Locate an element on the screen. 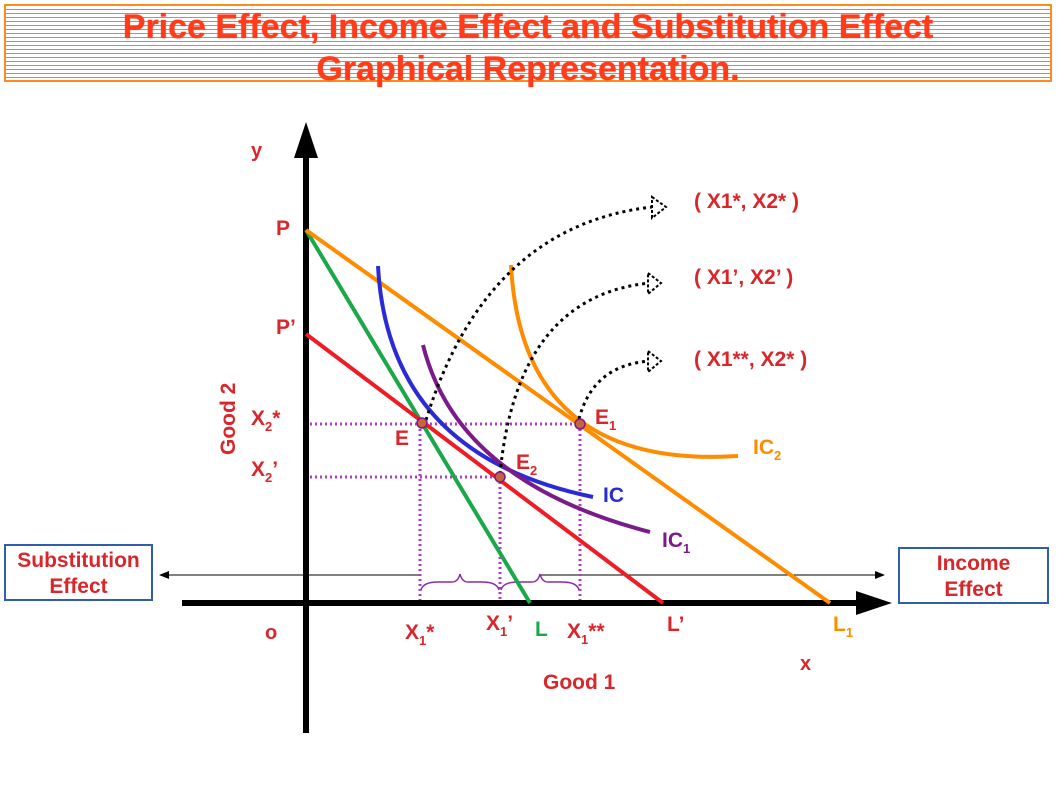 This screenshot has width=1058, height=794. y-axis-letter: y is located at coordinates (257, 151).